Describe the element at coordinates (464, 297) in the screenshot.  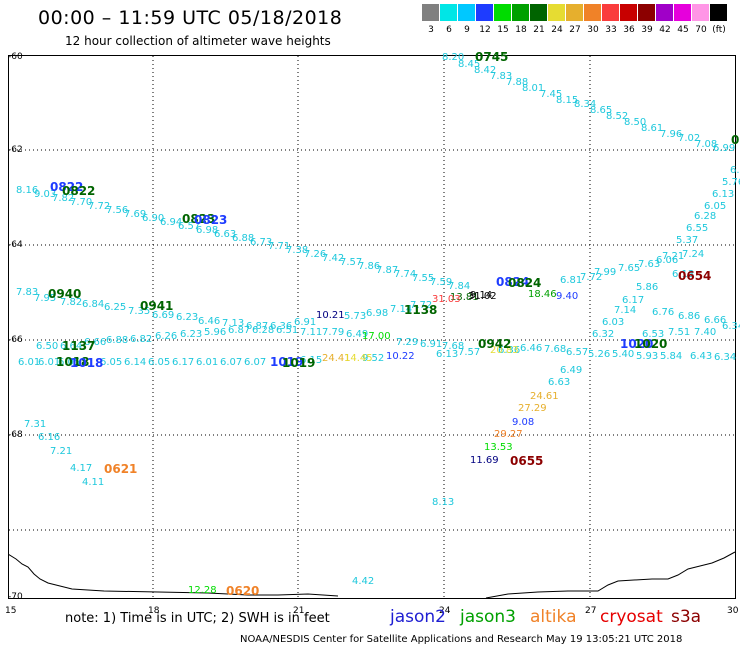
I see `wave-height-value: 13.81` at that location.